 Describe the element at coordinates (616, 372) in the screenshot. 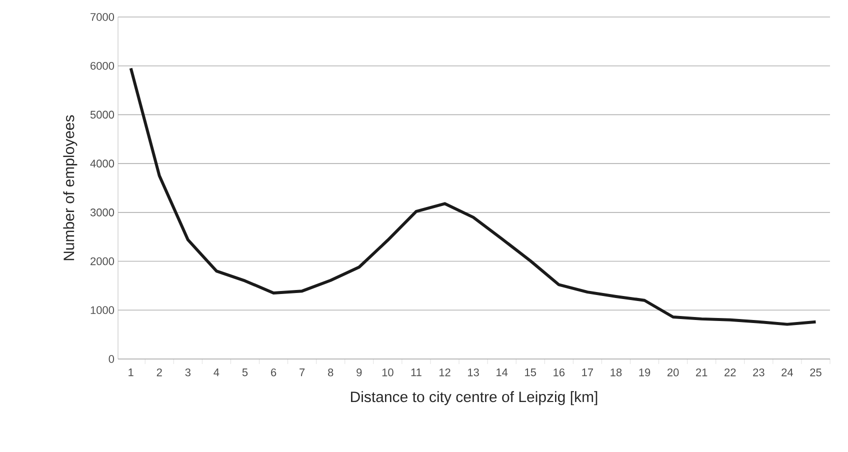

I see `x-tick-label: 18` at that location.